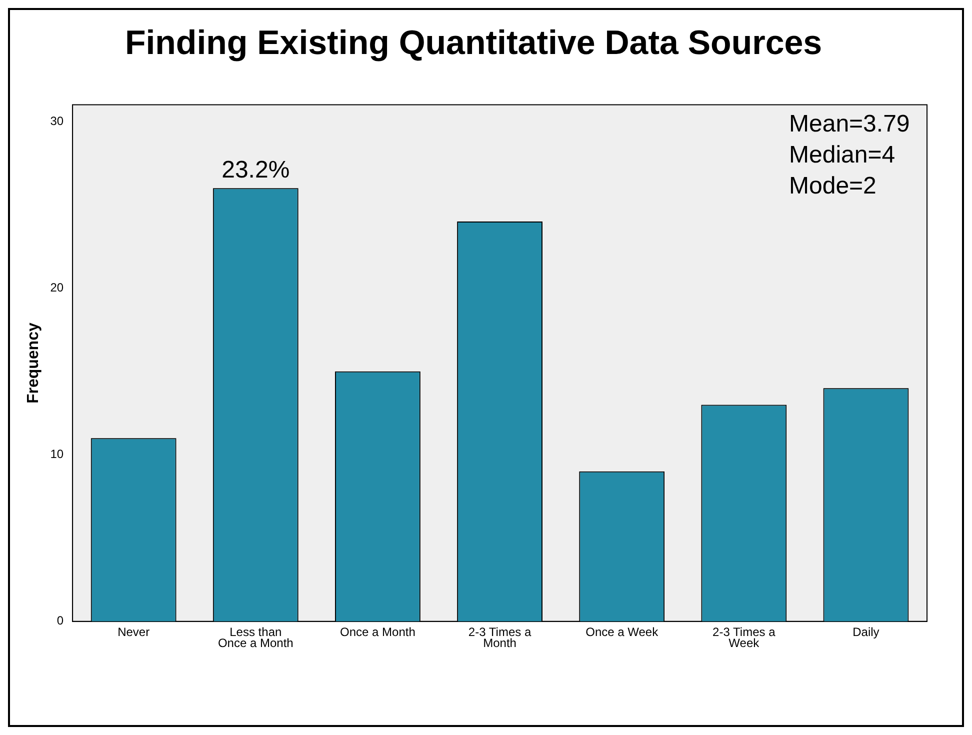 The image size is (972, 735). What do you see at coordinates (842, 154) in the screenshot?
I see `annotation: Median=4` at bounding box center [842, 154].